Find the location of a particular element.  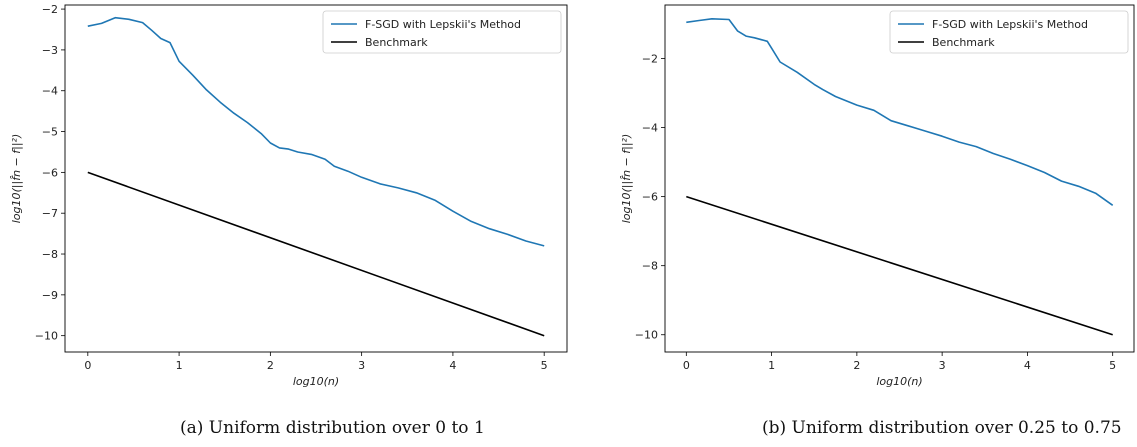

y-tick-label: −9 is located at coordinates (50, 295).